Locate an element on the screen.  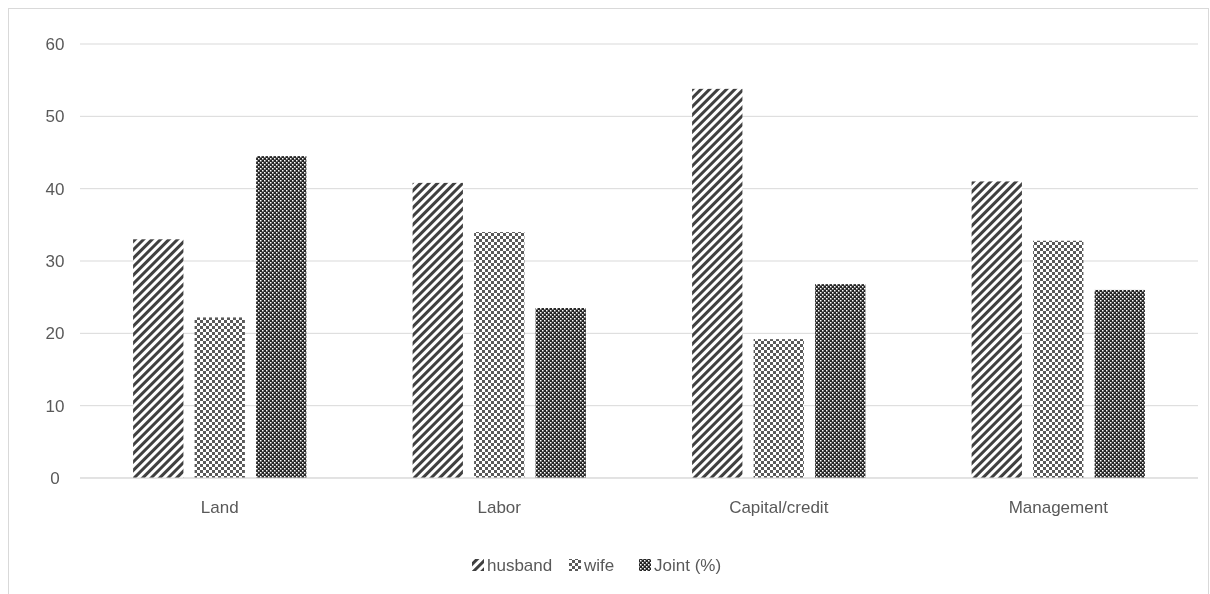
y-tick-label: 40 is located at coordinates (55, 189).